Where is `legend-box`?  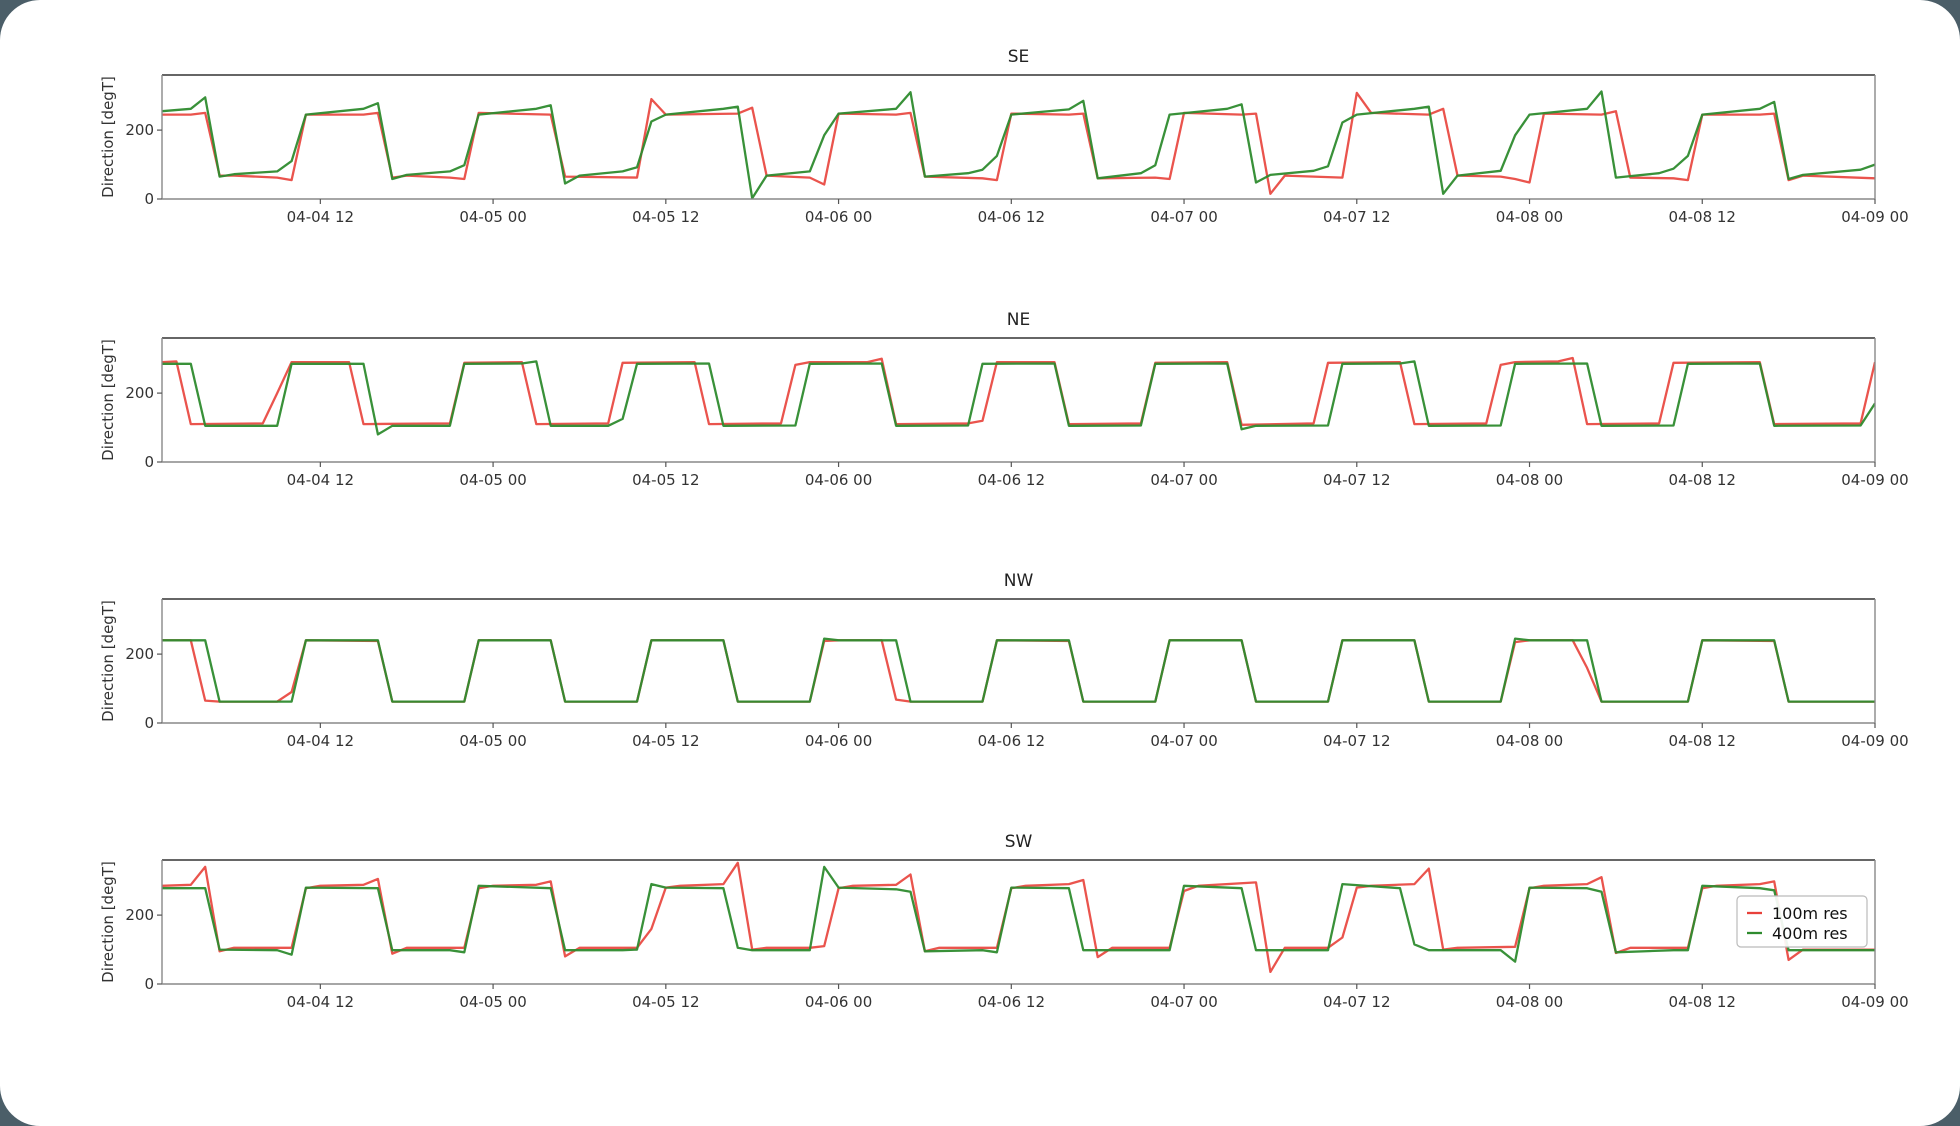 legend-box is located at coordinates (1802, 921).